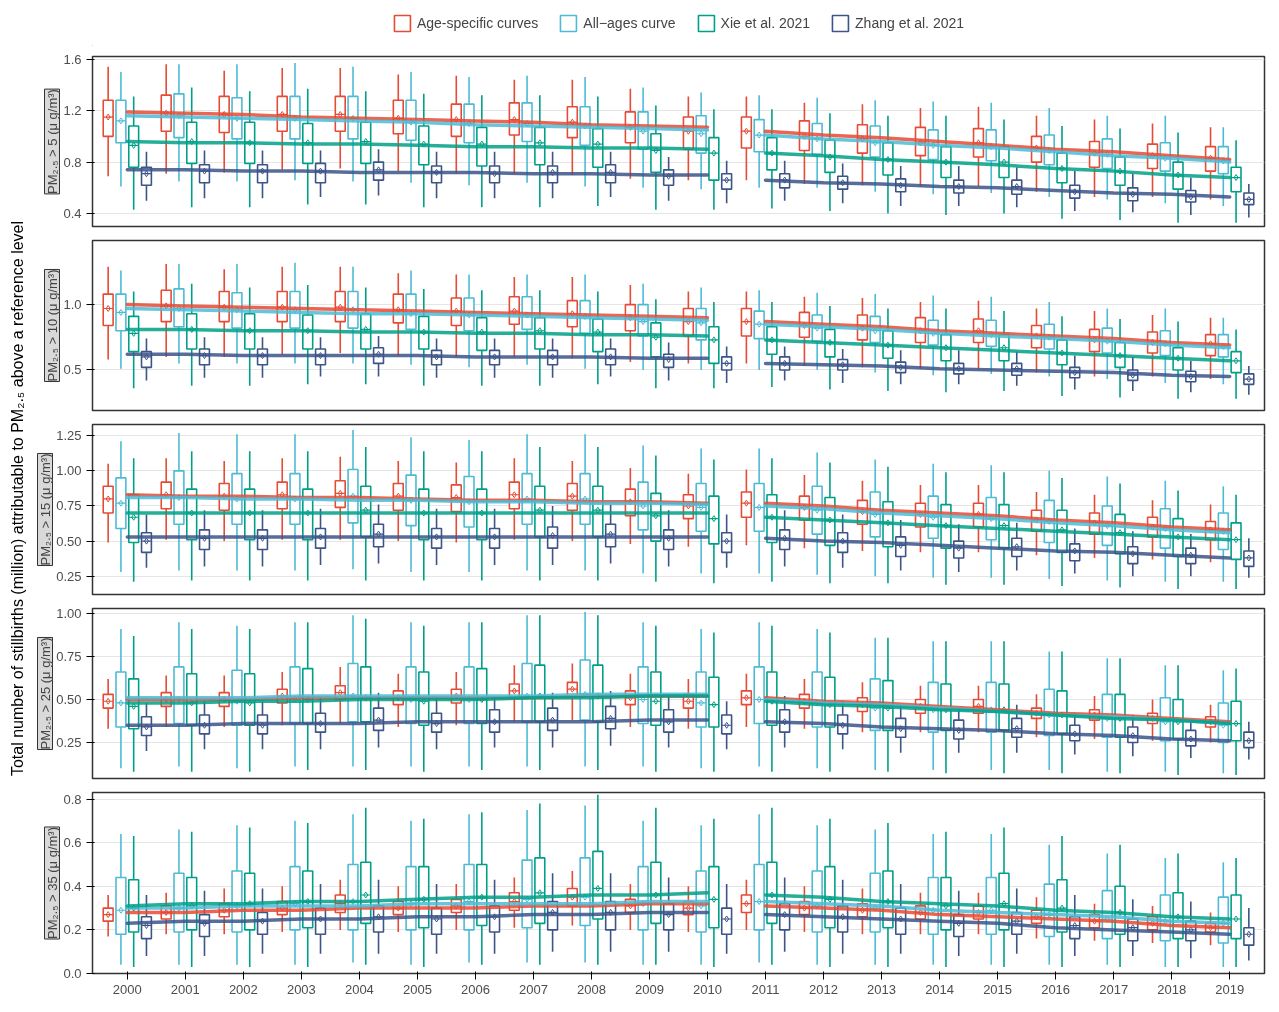  What do you see at coordinates (707, 989) in the screenshot?
I see `x-tick-label: 2010` at bounding box center [707, 989].